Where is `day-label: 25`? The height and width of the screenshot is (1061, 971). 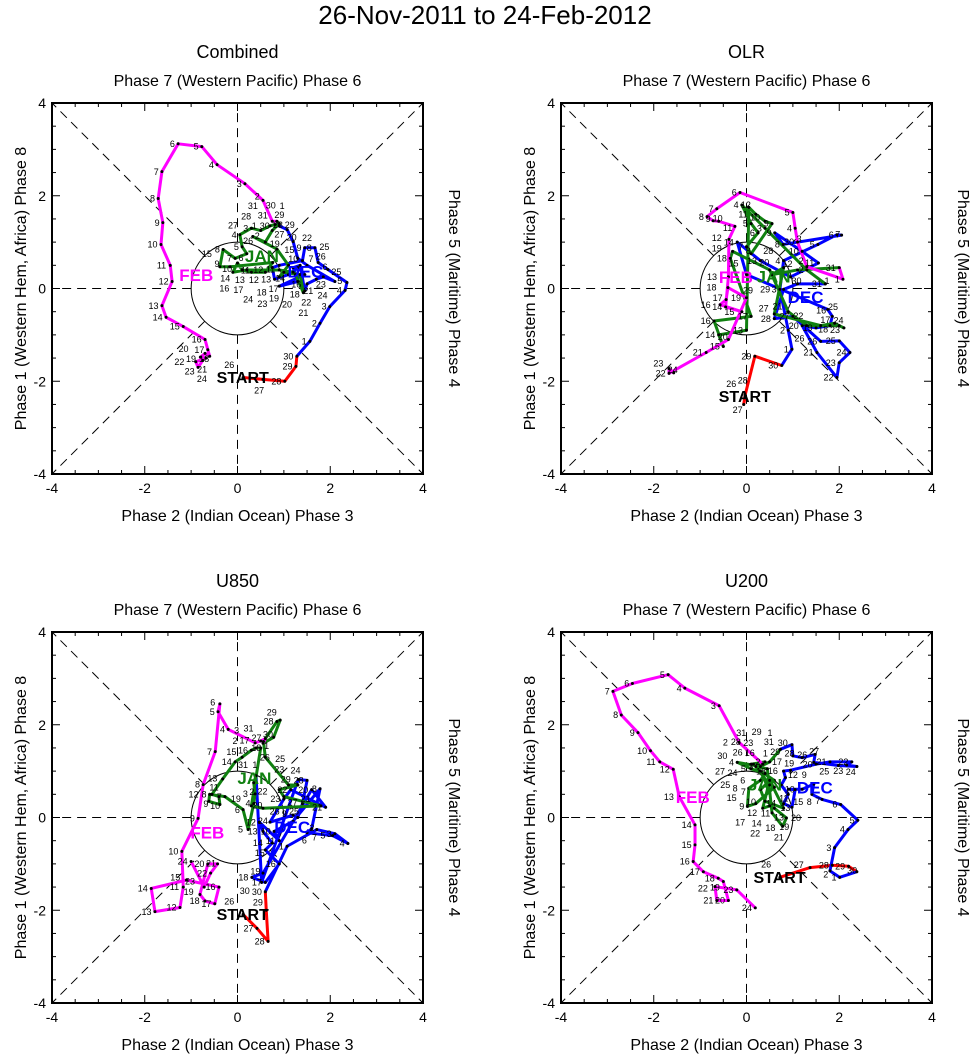
day-label: 25 is located at coordinates (725, 785).